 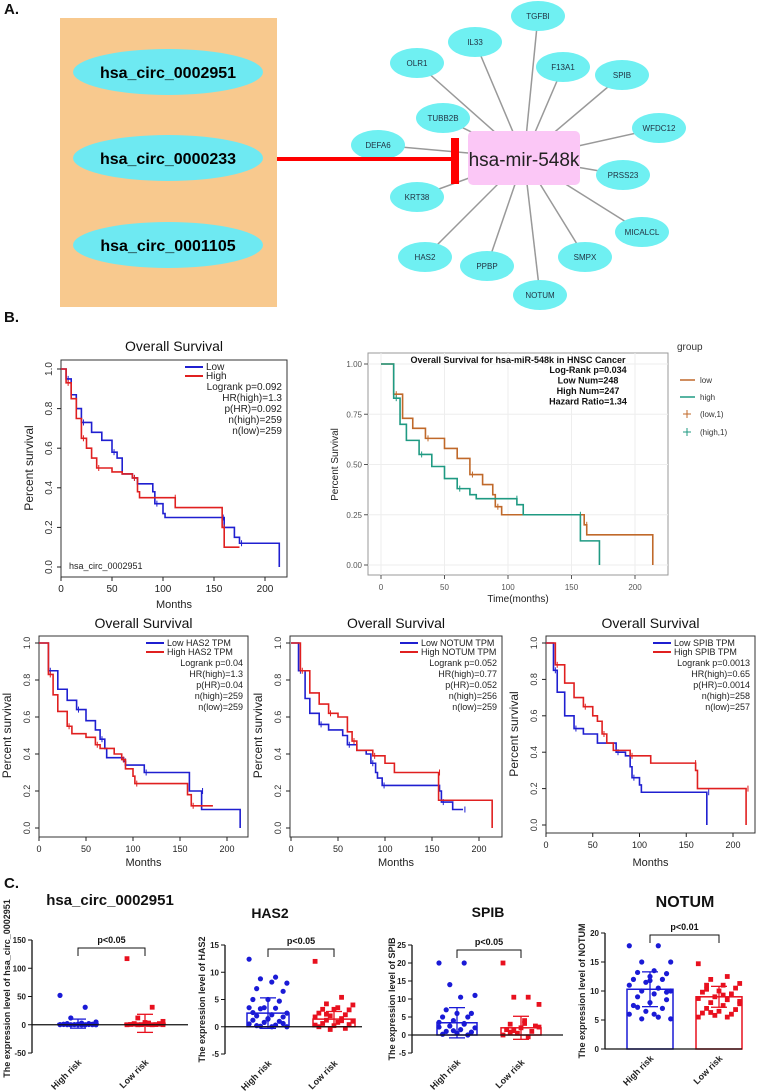 What do you see at coordinates (199, 643) in the screenshot?
I see `legend-entry: Low HAS2 TPM` at bounding box center [199, 643].